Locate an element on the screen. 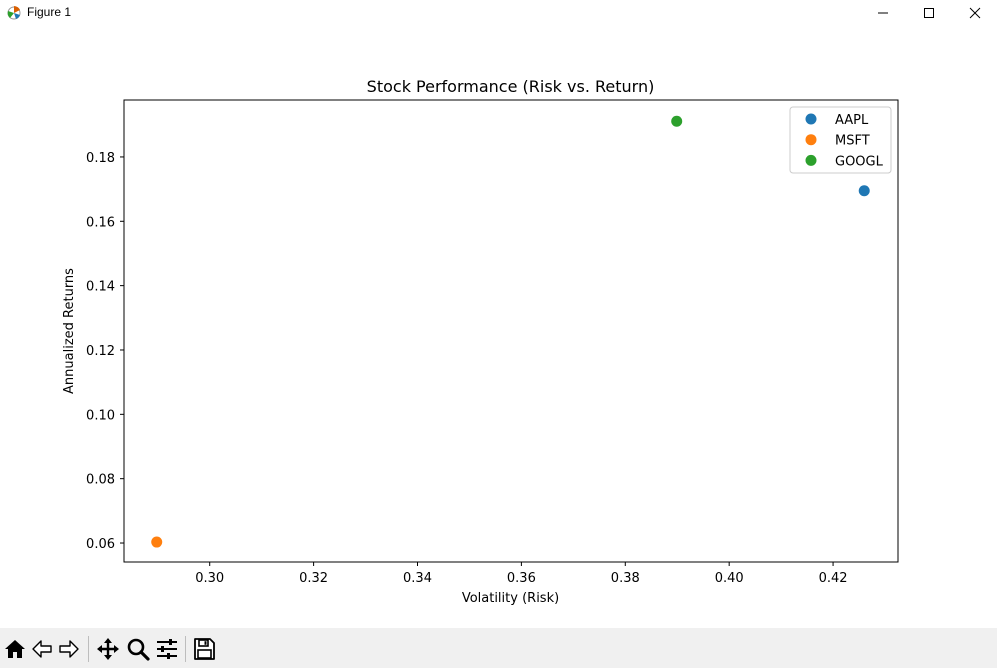 Image resolution: width=997 pixels, height=668 pixels. x-tick-label: 0.32 is located at coordinates (313, 578).